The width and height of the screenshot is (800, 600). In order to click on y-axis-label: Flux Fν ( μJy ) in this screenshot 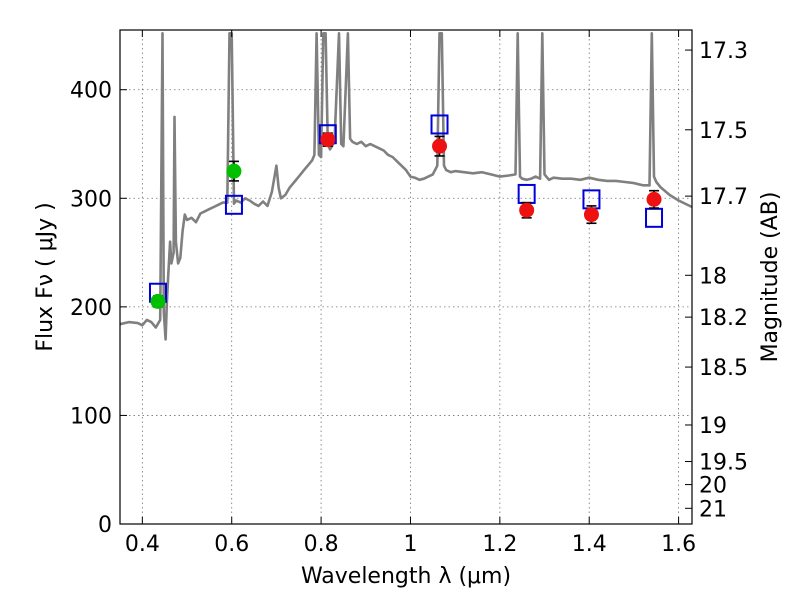, I will do `click(45, 276)`.